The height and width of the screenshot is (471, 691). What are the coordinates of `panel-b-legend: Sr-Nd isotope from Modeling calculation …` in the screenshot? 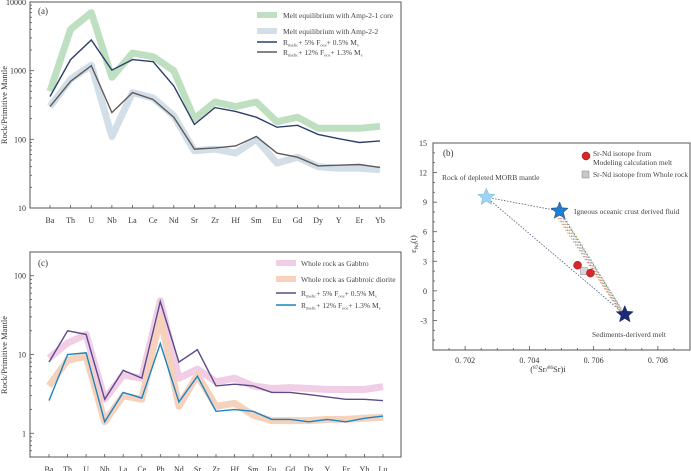 It's located at (634, 164).